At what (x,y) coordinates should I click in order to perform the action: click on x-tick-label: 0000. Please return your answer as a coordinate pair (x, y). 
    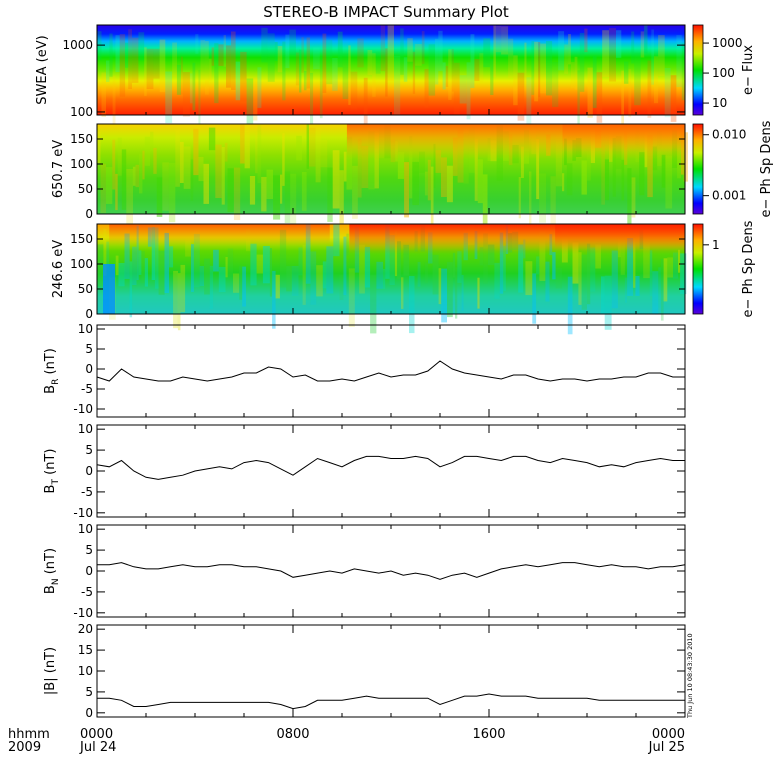
    Looking at the image, I should click on (668, 734).